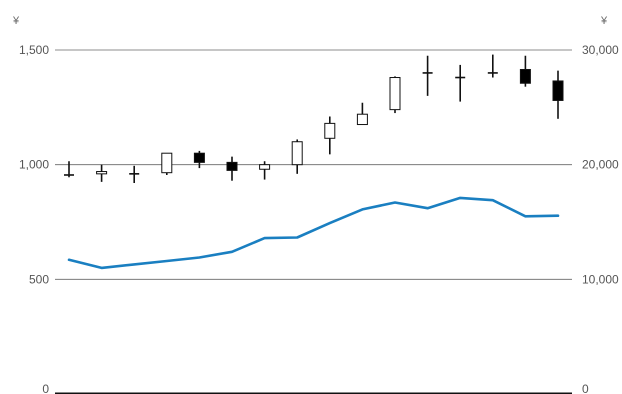 This screenshot has height=394, width=622. I want to click on line-series, so click(313, 233).